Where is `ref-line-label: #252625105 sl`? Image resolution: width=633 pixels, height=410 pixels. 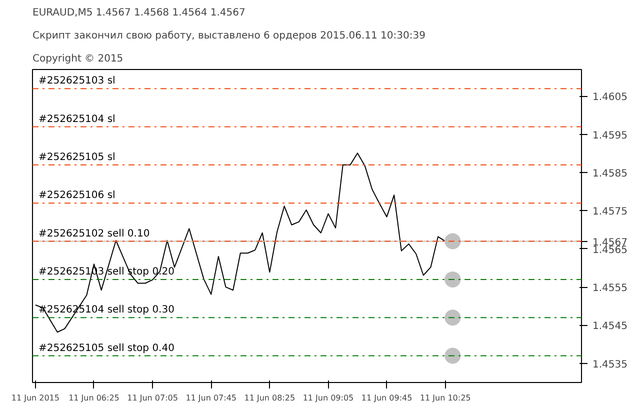
ref-line-label: #252625105 sl is located at coordinates (77, 157).